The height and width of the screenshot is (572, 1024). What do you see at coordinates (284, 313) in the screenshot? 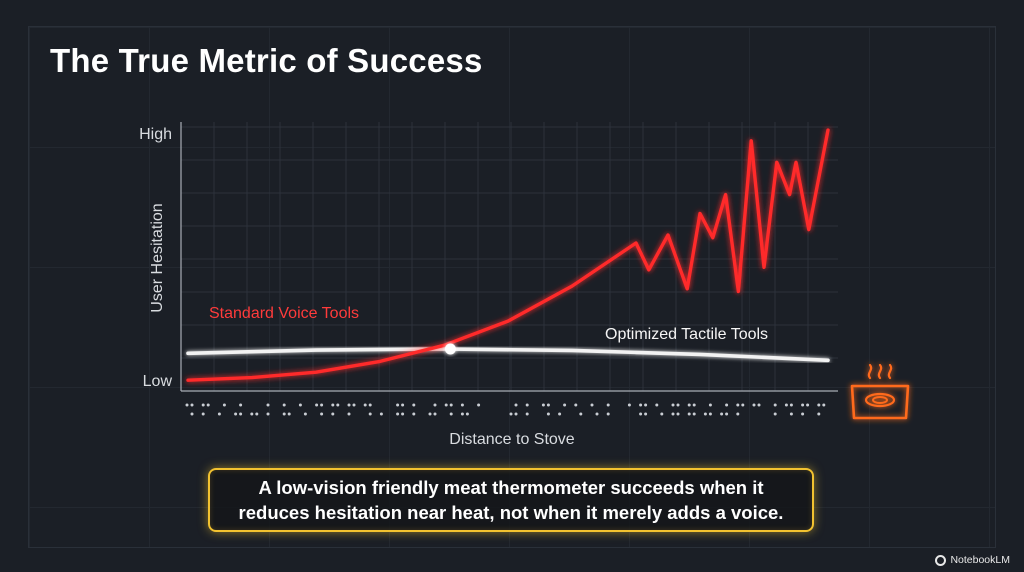
I see `series-label-voice-tools: Standard Voice Tools` at bounding box center [284, 313].